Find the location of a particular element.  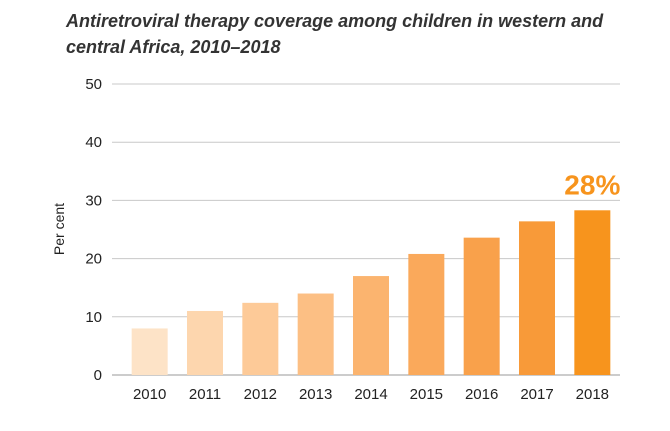

y-tick-label: 20 is located at coordinates (93, 259).